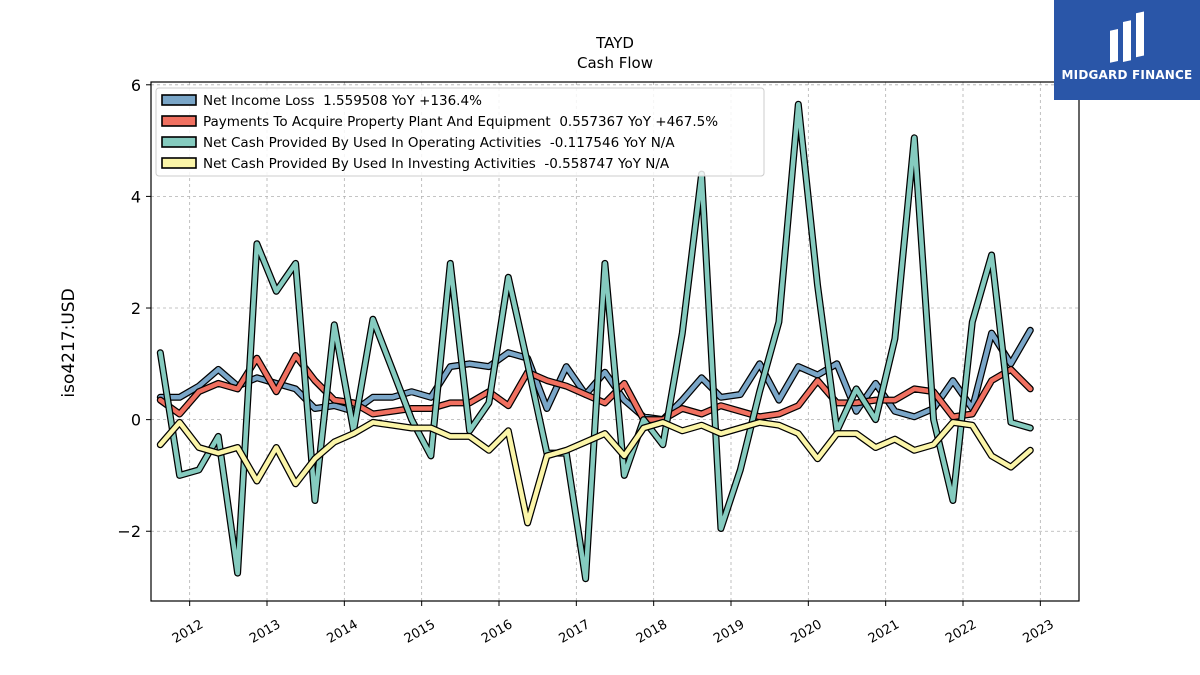 The width and height of the screenshot is (1200, 675). I want to click on midgard-finance-logo: MIDGARD FINANCE, so click(1127, 50).